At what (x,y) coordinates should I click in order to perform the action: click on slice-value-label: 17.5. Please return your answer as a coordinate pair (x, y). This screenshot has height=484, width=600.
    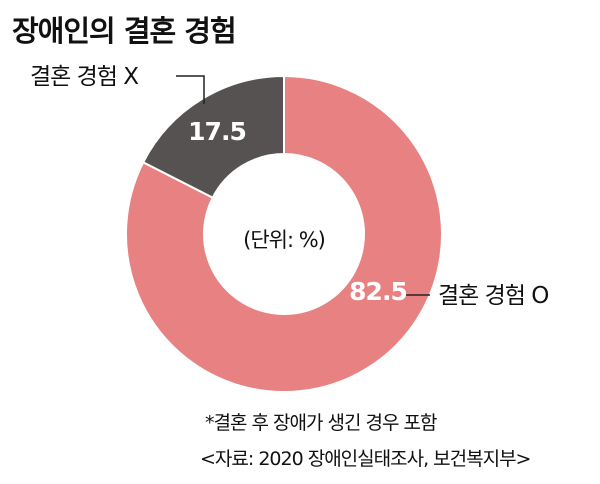
    Looking at the image, I should click on (217, 131).